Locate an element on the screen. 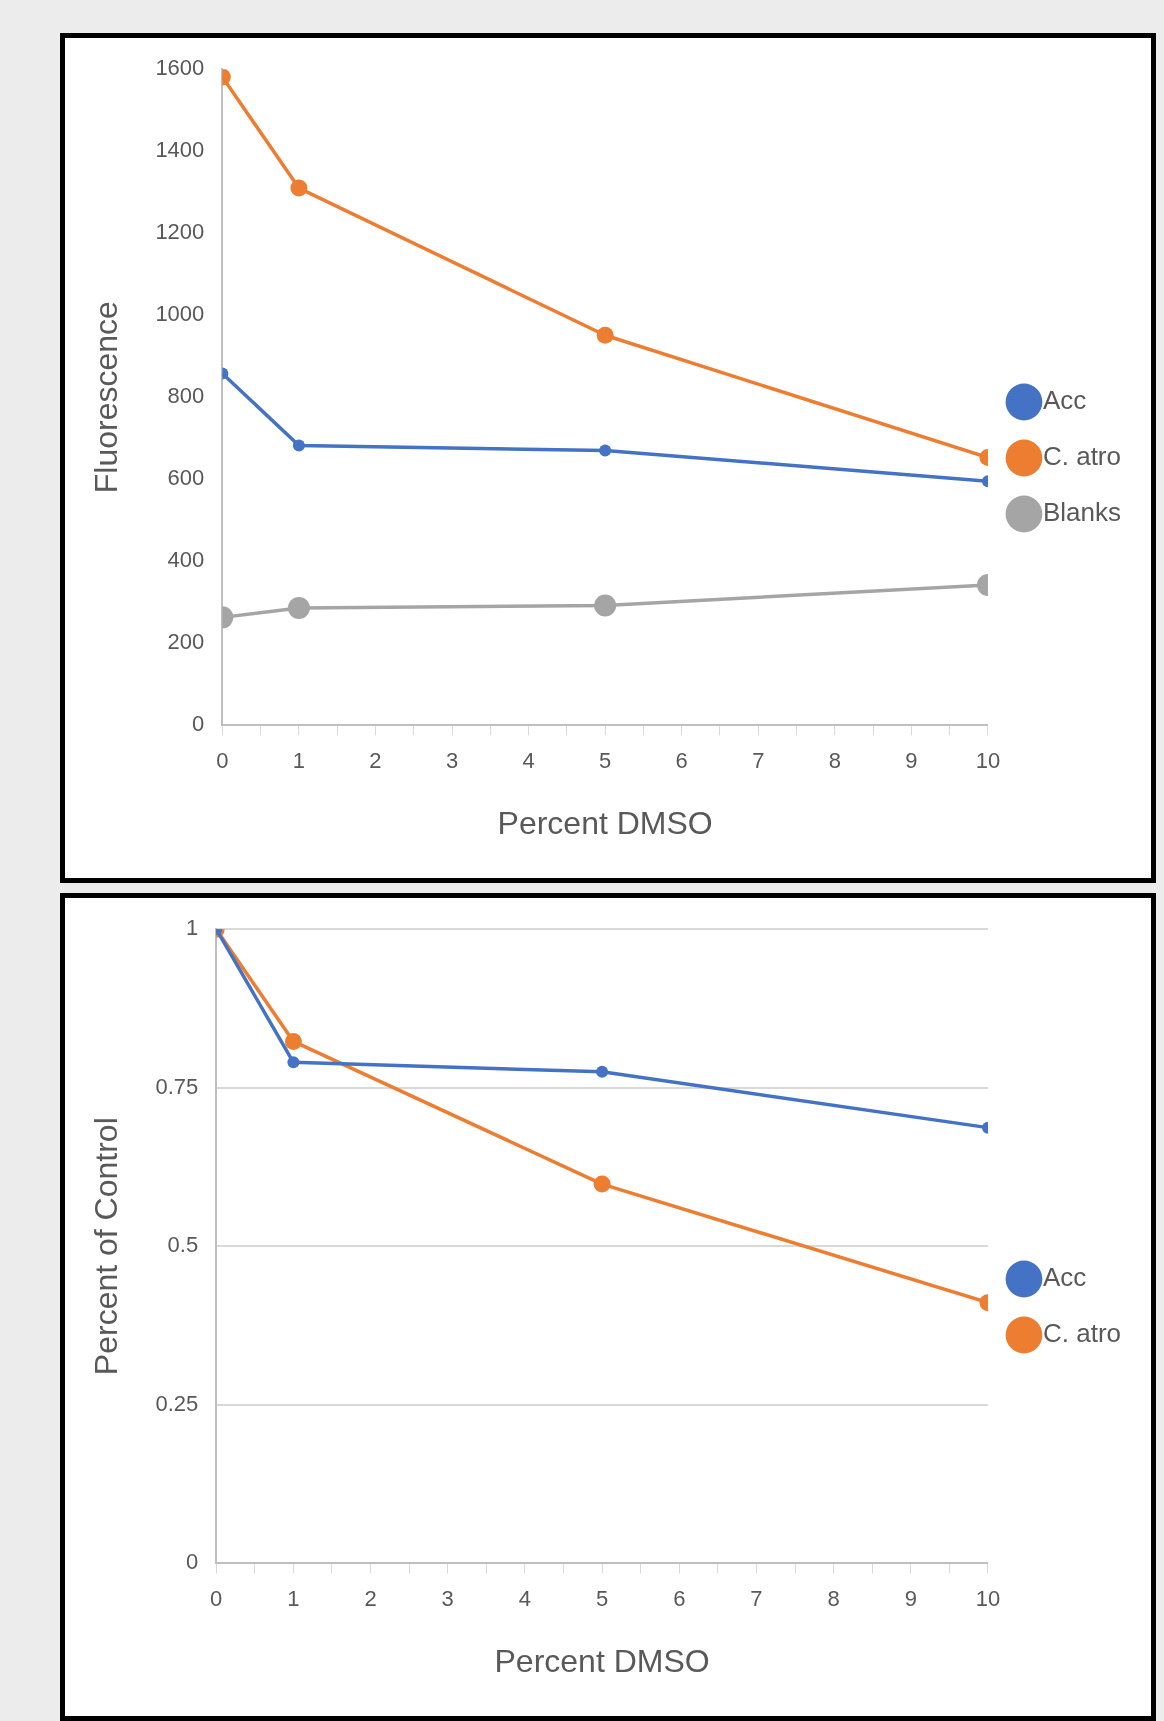  y-tick-label: 400 is located at coordinates (186, 560).